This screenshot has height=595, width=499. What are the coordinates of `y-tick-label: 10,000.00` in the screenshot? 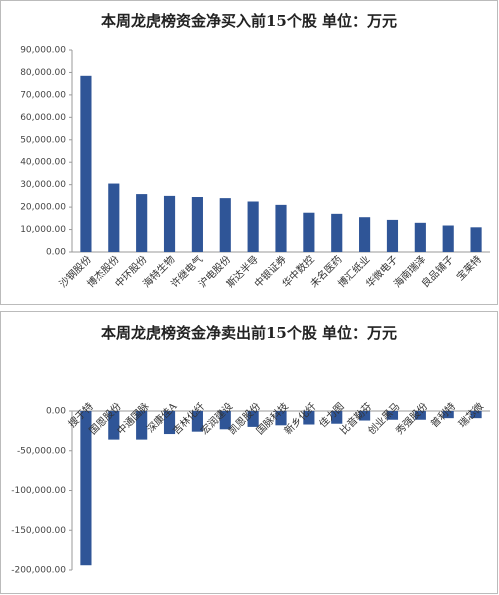 It's located at (43, 230).